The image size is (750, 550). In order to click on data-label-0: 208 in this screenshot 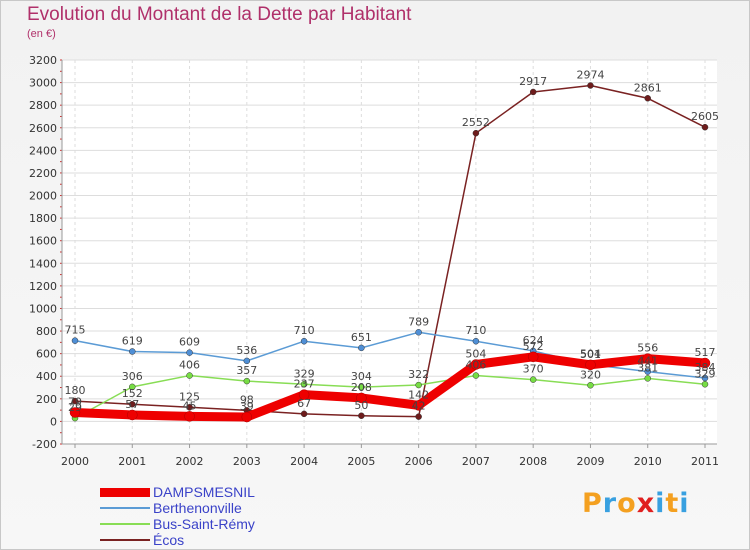, I will do `click(361, 387)`.